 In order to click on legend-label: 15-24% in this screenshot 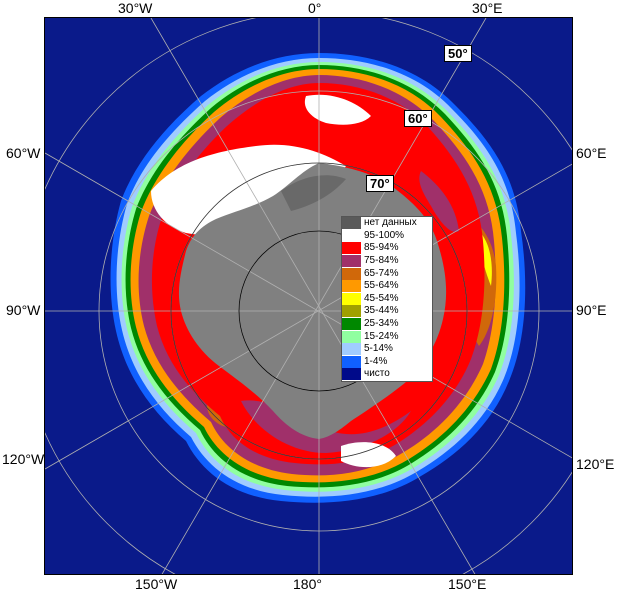, I will do `click(381, 336)`.